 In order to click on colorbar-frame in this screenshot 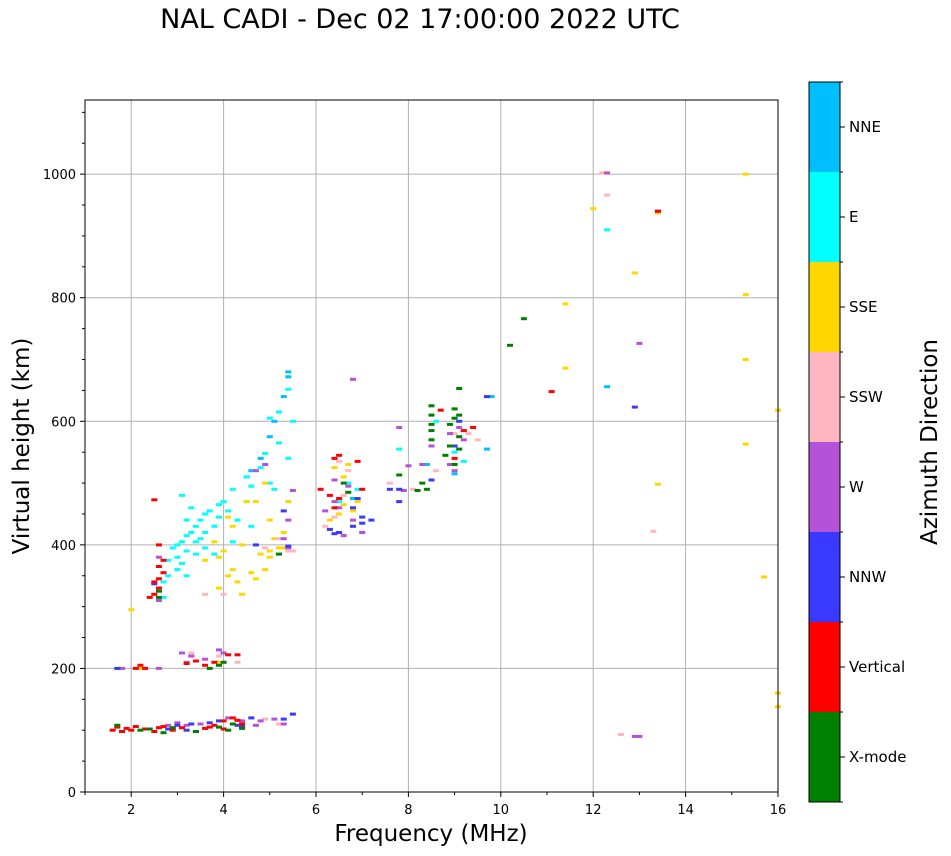, I will do `click(824, 442)`.